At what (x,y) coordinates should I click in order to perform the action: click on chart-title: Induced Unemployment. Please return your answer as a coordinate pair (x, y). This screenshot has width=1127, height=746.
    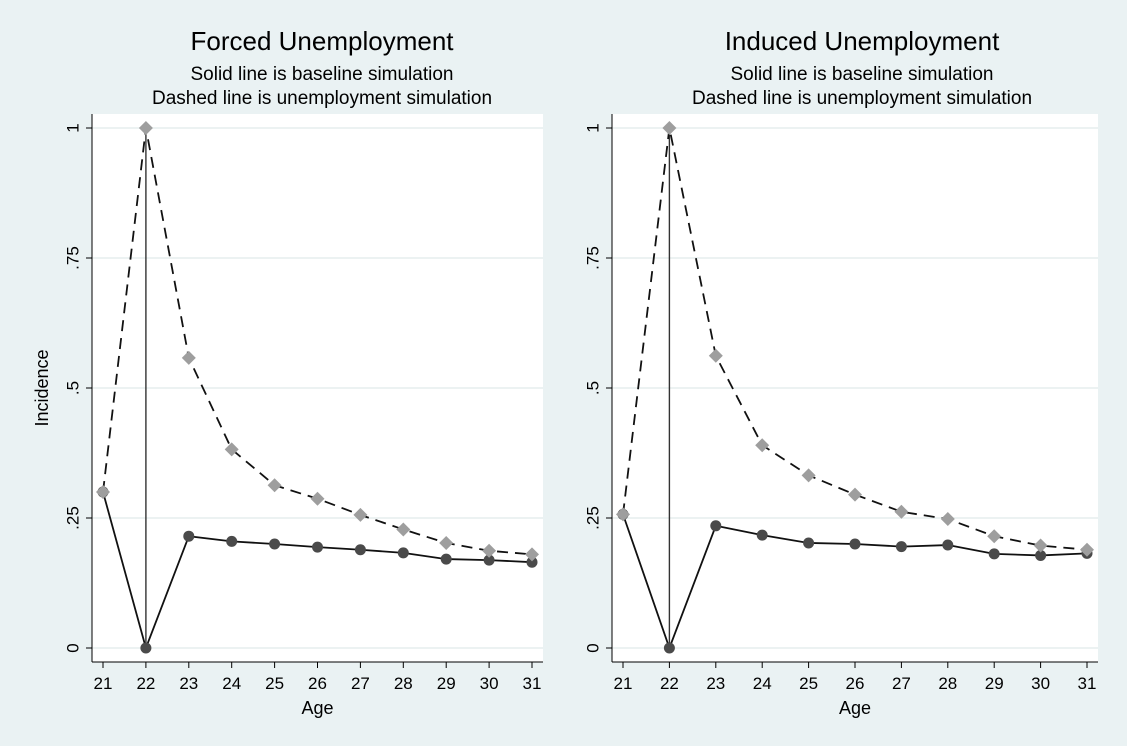
    Looking at the image, I should click on (862, 41).